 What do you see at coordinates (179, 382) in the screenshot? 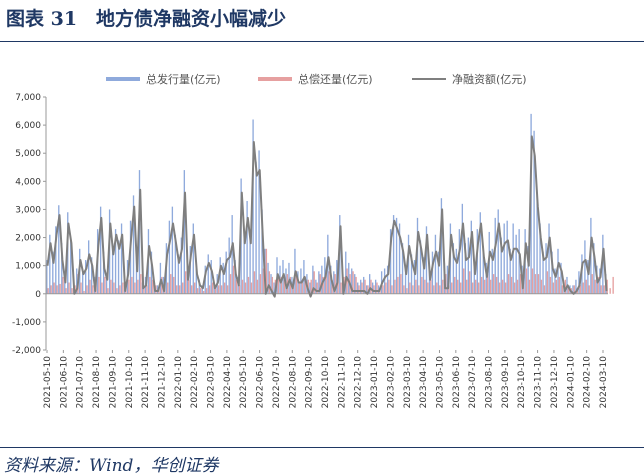
I see `x-tick-label: 2022-01-10` at bounding box center [179, 382].